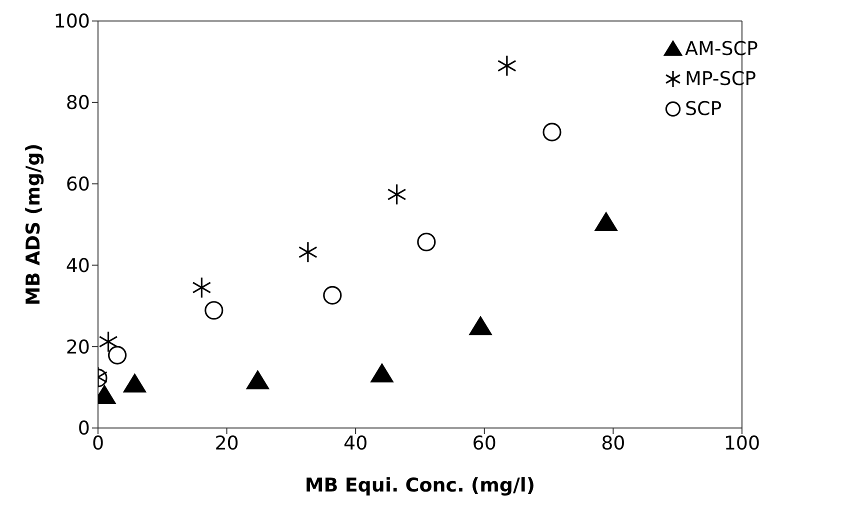 The image size is (864, 521). What do you see at coordinates (355, 443) in the screenshot?
I see `x-tick-label: 40` at bounding box center [355, 443].